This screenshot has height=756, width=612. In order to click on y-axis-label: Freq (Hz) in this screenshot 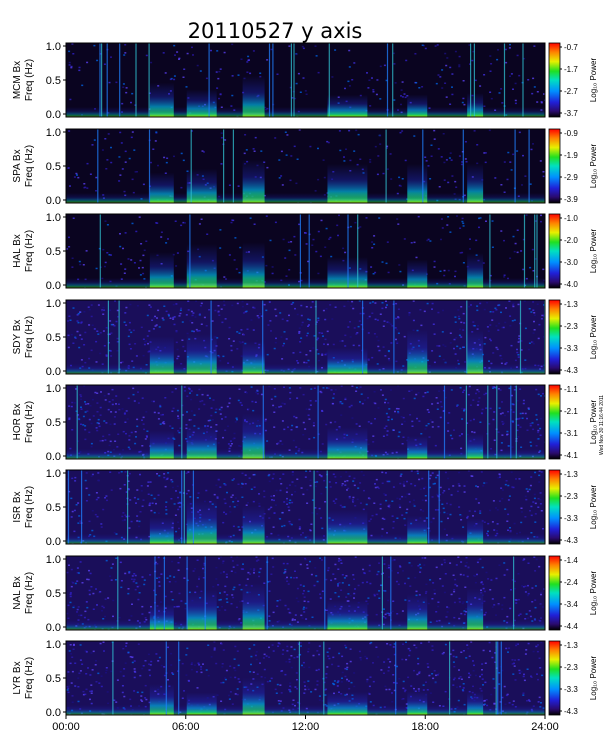, I will do `click(29, 337)`.